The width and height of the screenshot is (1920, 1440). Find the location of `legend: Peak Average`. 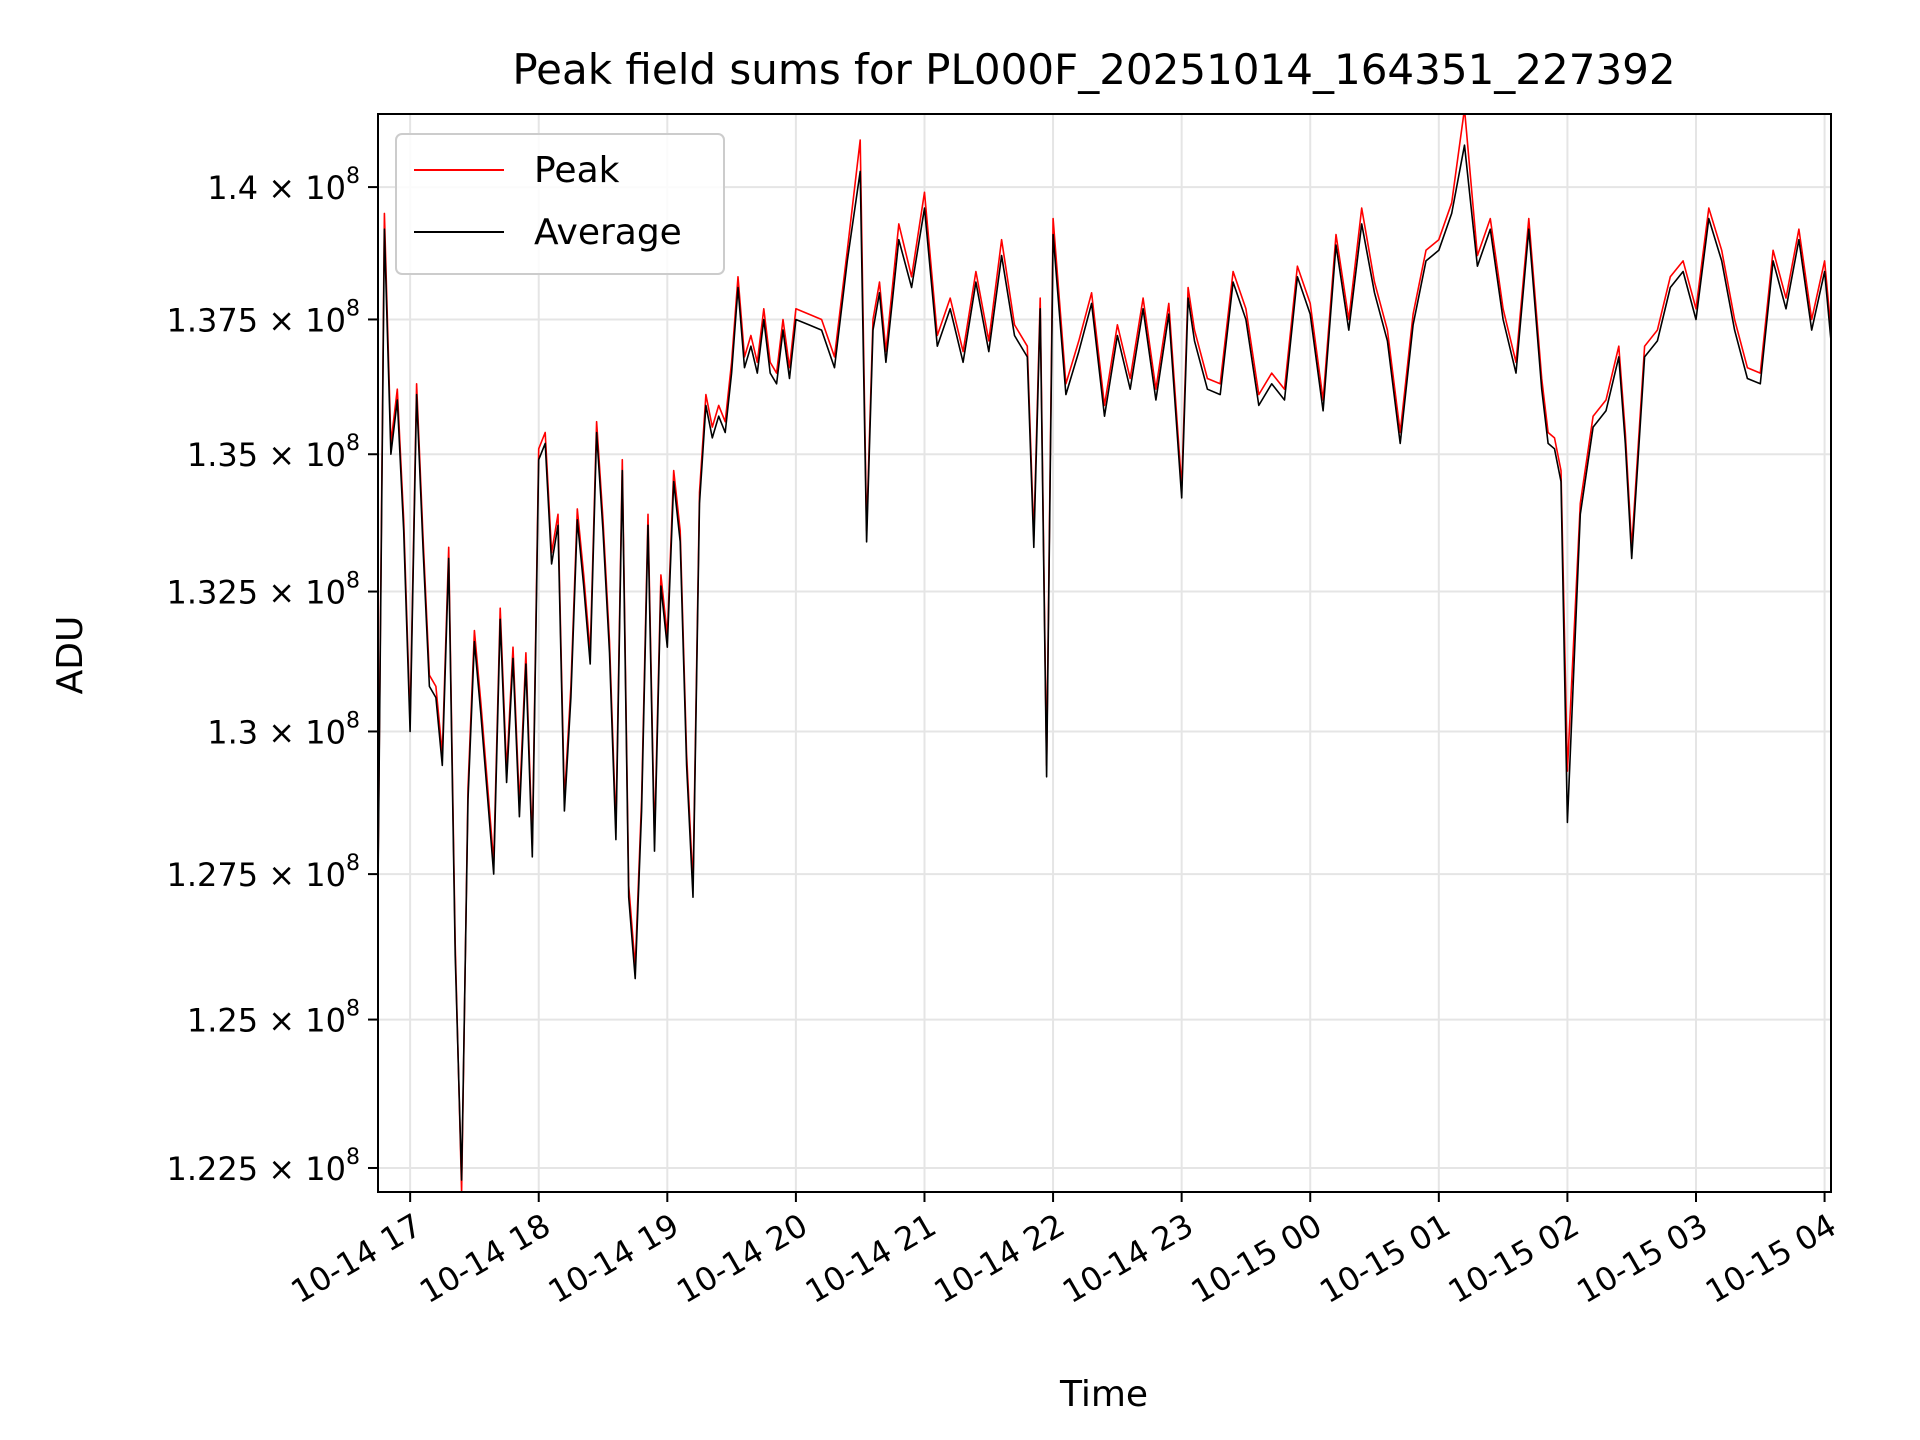

legend: Peak Average is located at coordinates (560, 204).